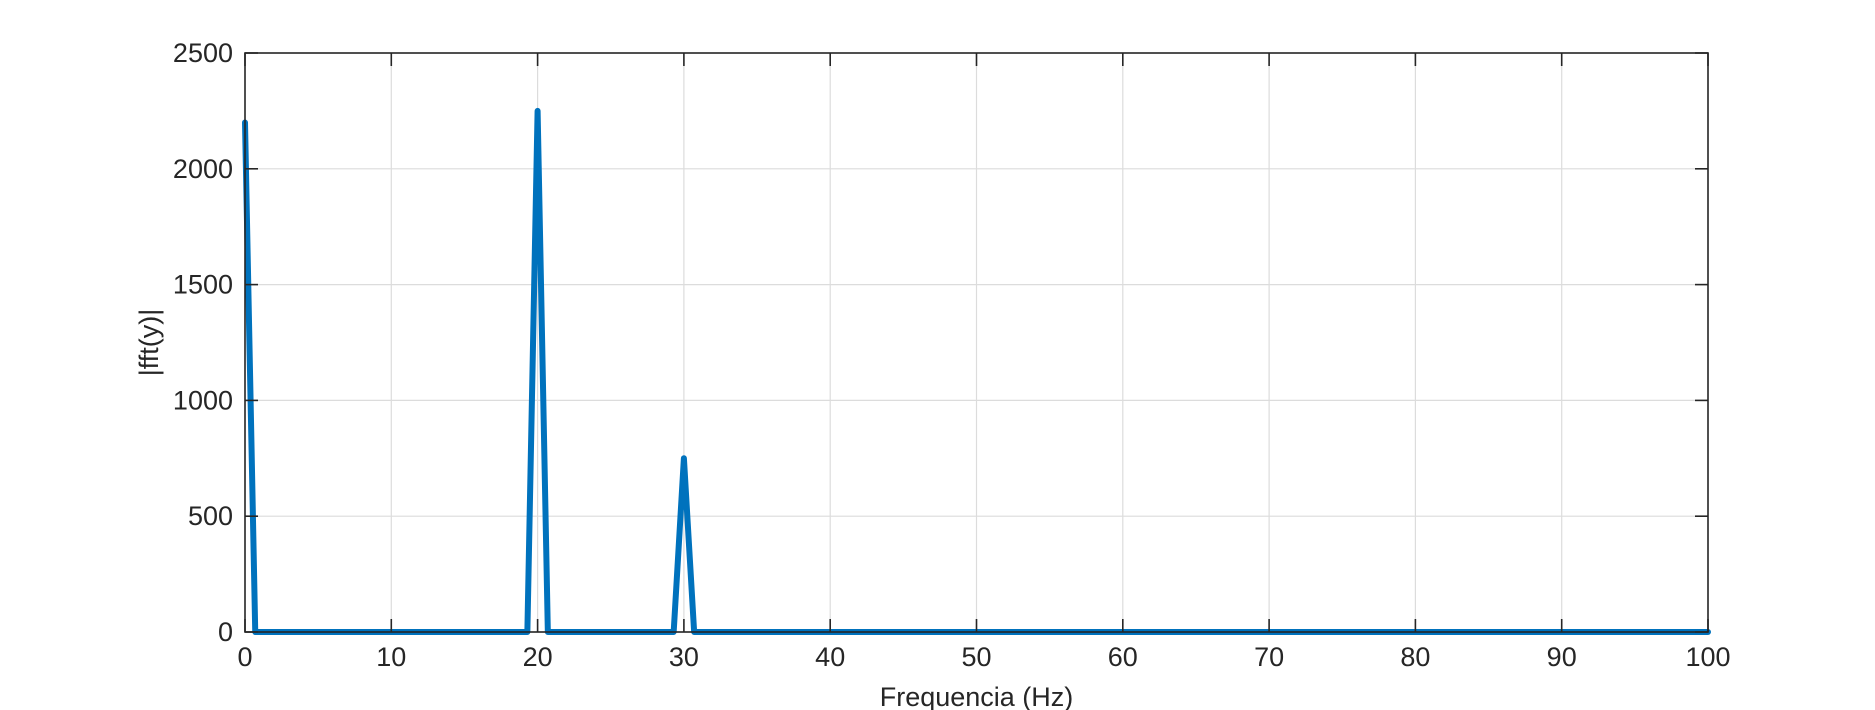  What do you see at coordinates (225, 632) in the screenshot?
I see `y-tick-label: 0` at bounding box center [225, 632].